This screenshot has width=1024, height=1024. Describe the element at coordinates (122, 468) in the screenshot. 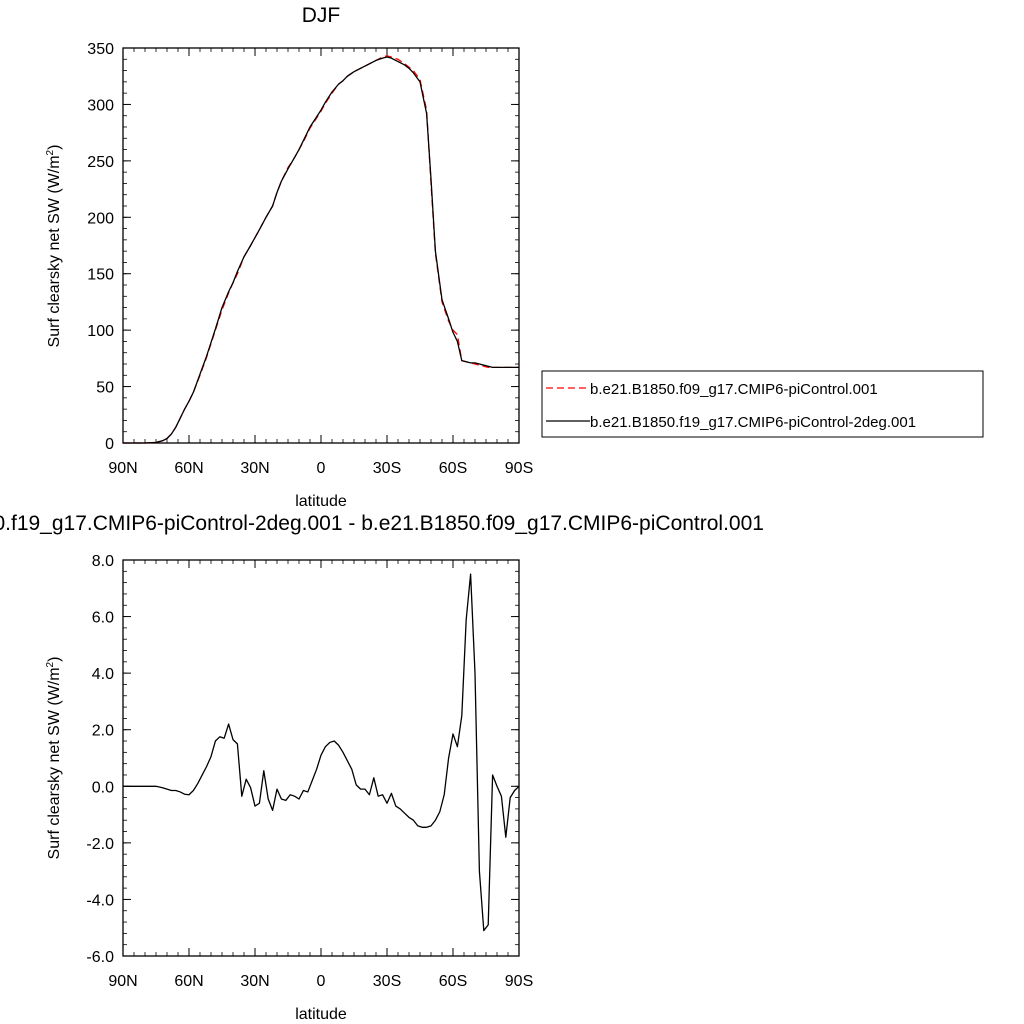

I see `top-x-tick-label: 90N` at that location.